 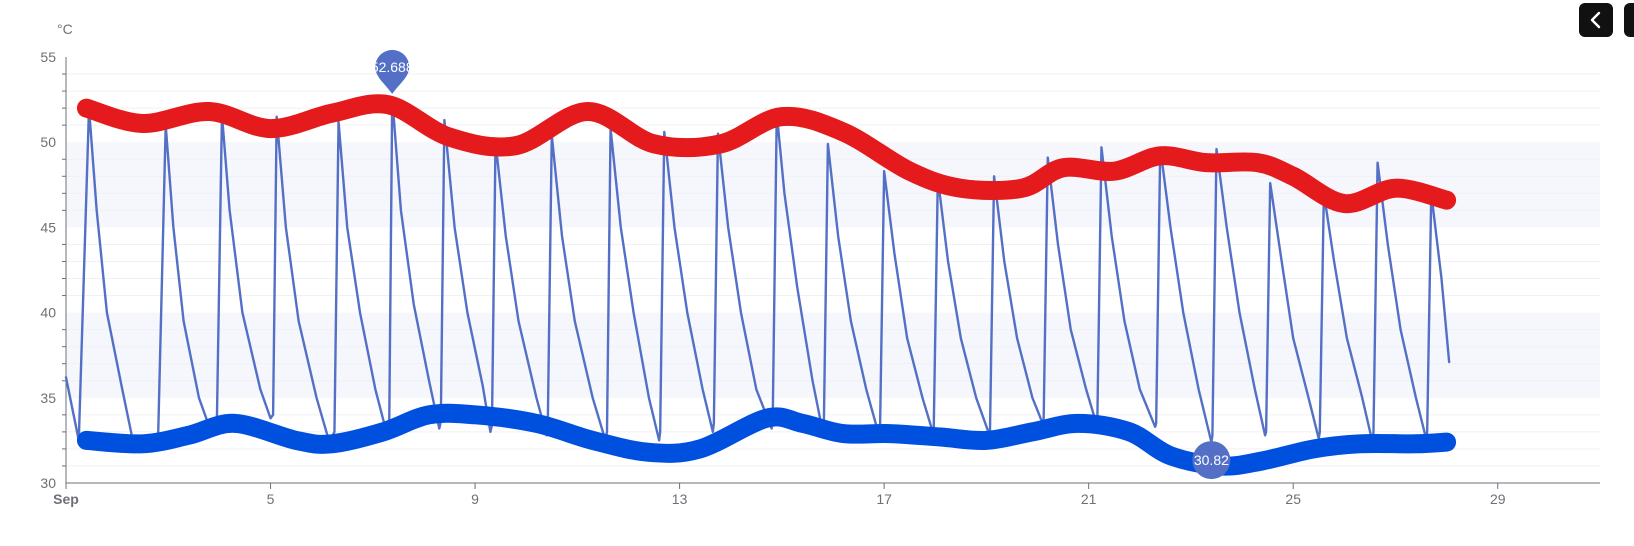 What do you see at coordinates (1293, 499) in the screenshot?
I see `x-tick-label: 25` at bounding box center [1293, 499].